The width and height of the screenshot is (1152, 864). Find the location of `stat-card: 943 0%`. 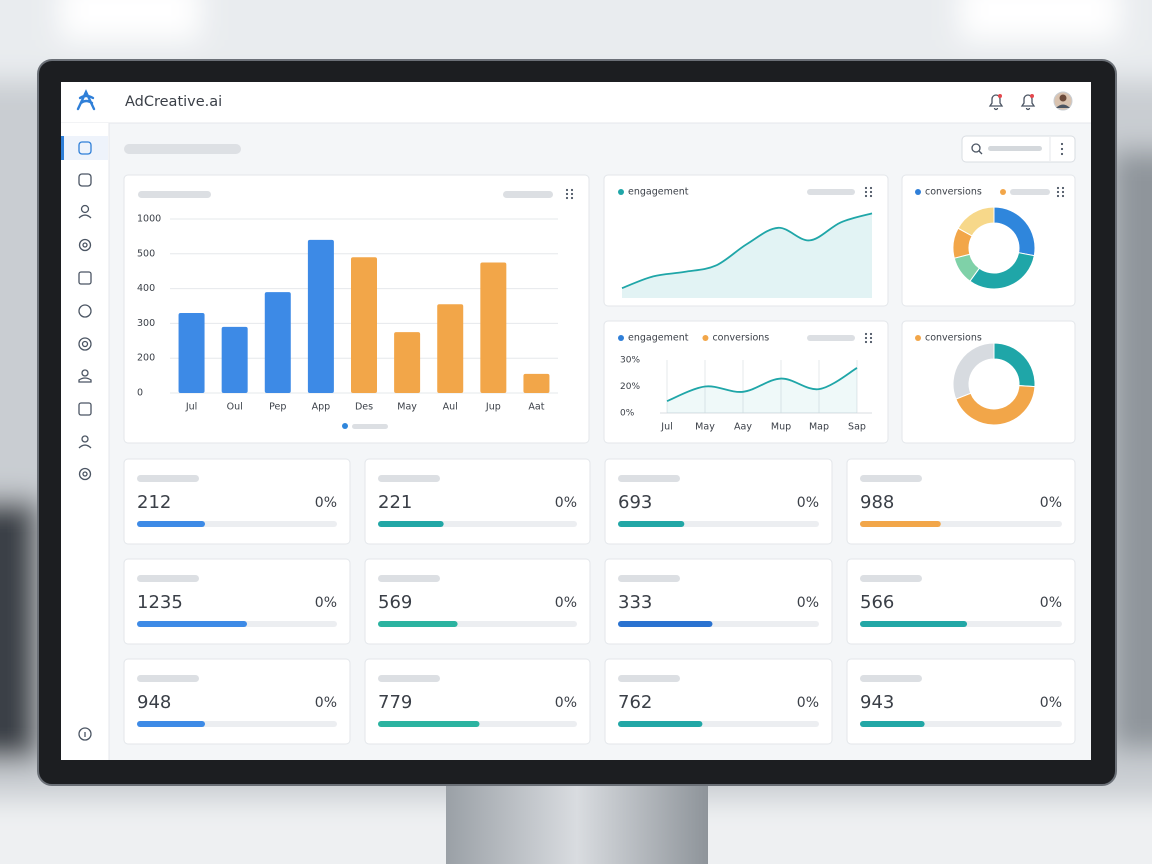

stat-card: 943 0% is located at coordinates (961, 701).